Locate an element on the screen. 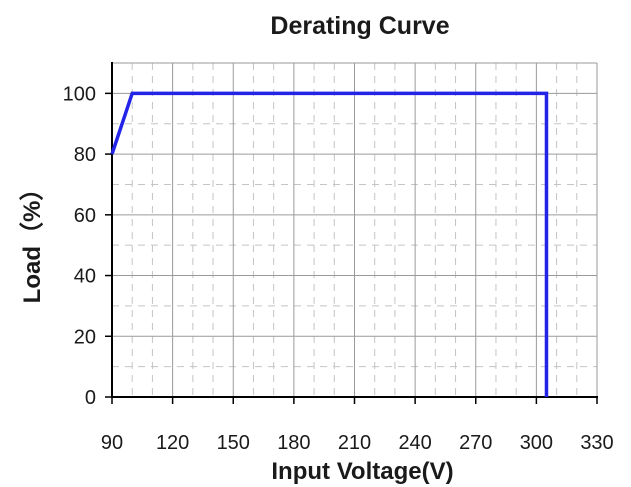  x-tick-label: 210 is located at coordinates (354, 443).